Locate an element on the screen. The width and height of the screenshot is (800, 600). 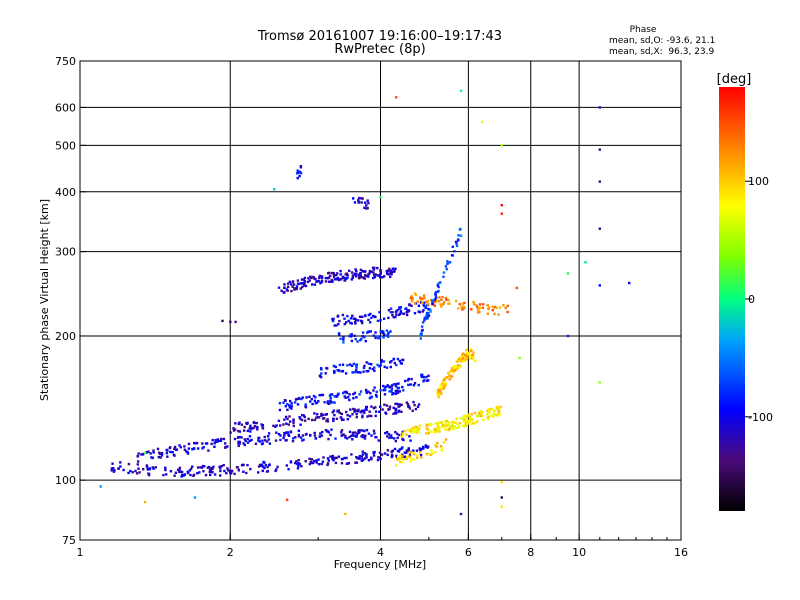
colorbar-tick-label: -100 is located at coordinates (760, 417).